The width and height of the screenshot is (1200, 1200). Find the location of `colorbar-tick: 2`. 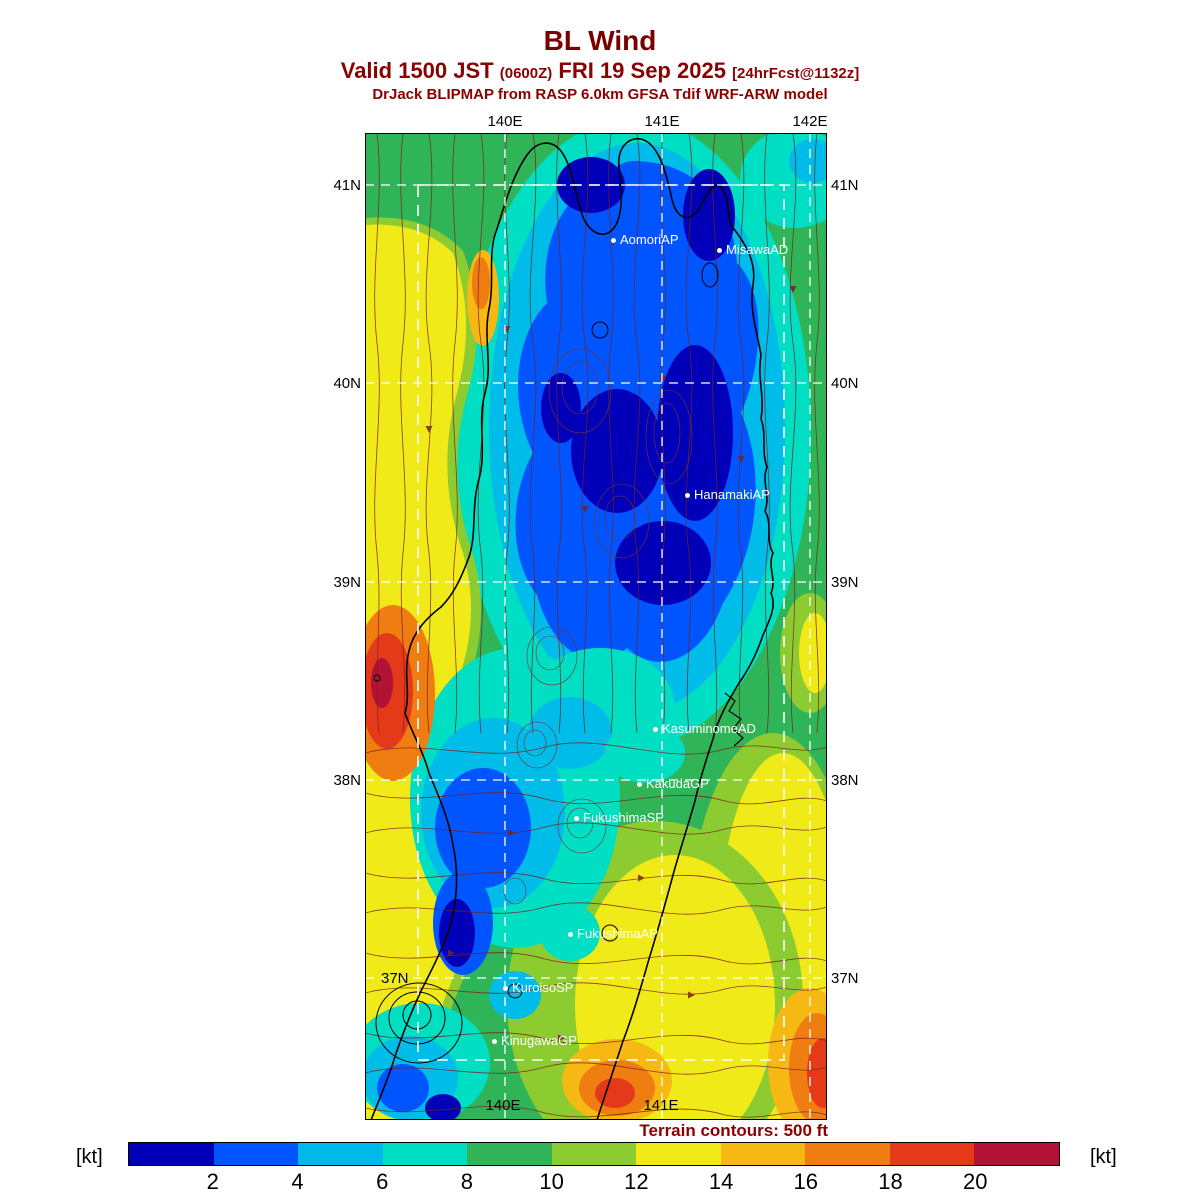

colorbar-tick: 2 is located at coordinates (212, 1181).